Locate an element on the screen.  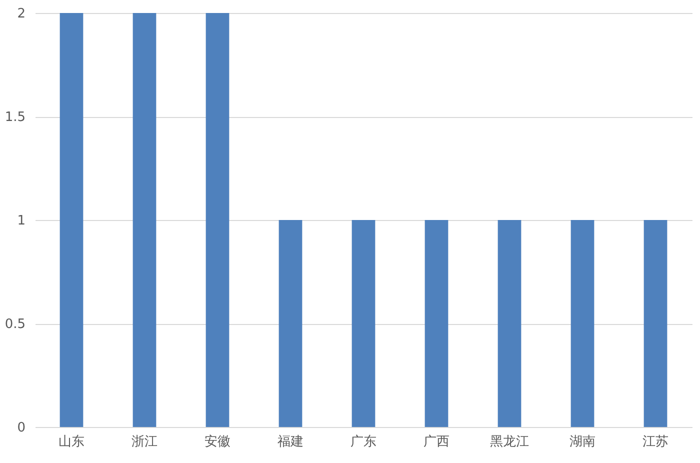
x-tick-label: 广东 is located at coordinates (363, 442).